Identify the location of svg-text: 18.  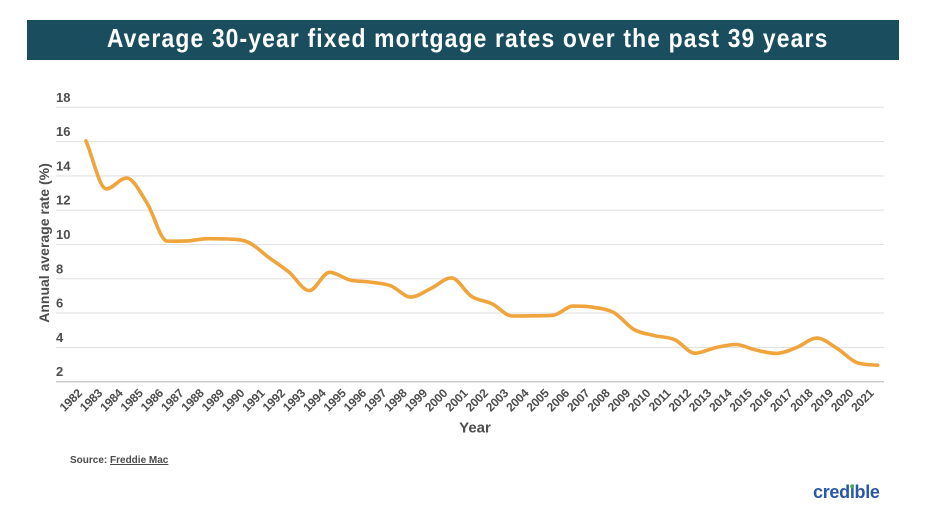
(63, 97).